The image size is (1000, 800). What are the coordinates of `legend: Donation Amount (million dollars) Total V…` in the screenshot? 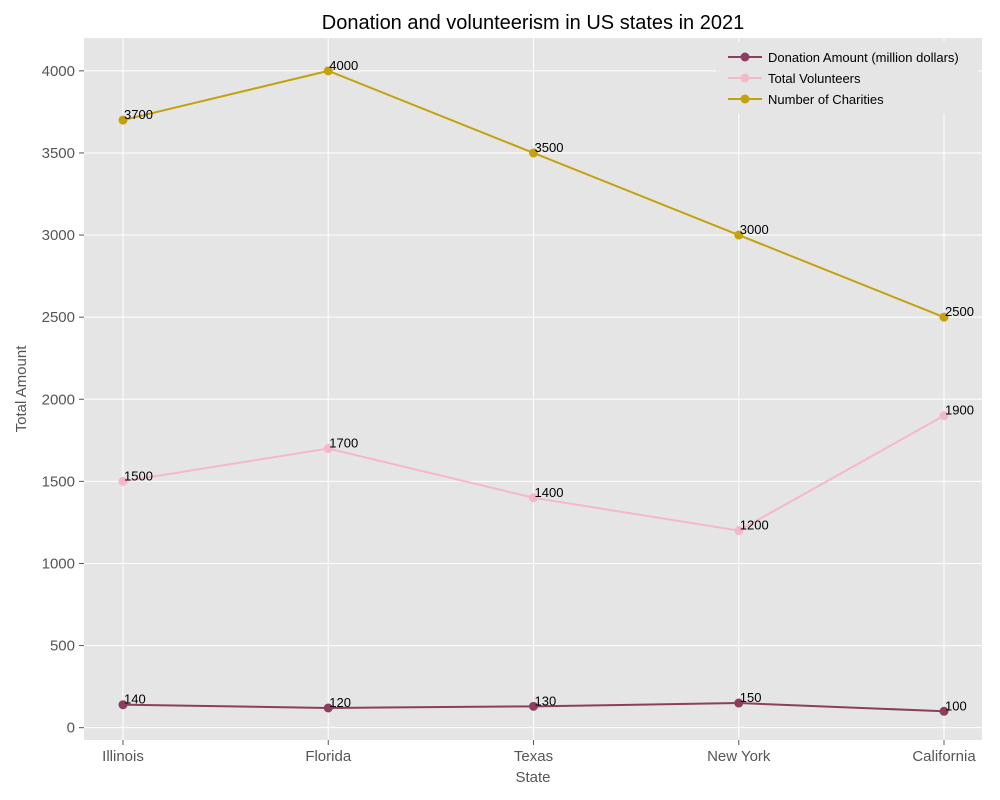 It's located at (847, 78).